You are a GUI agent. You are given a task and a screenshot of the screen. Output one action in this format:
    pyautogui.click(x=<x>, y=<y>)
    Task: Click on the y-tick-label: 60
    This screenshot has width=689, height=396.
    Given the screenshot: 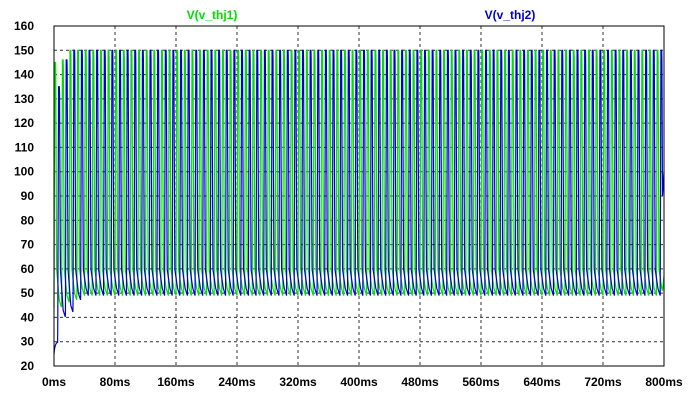 What is the action you would take?
    pyautogui.click(x=28, y=269)
    